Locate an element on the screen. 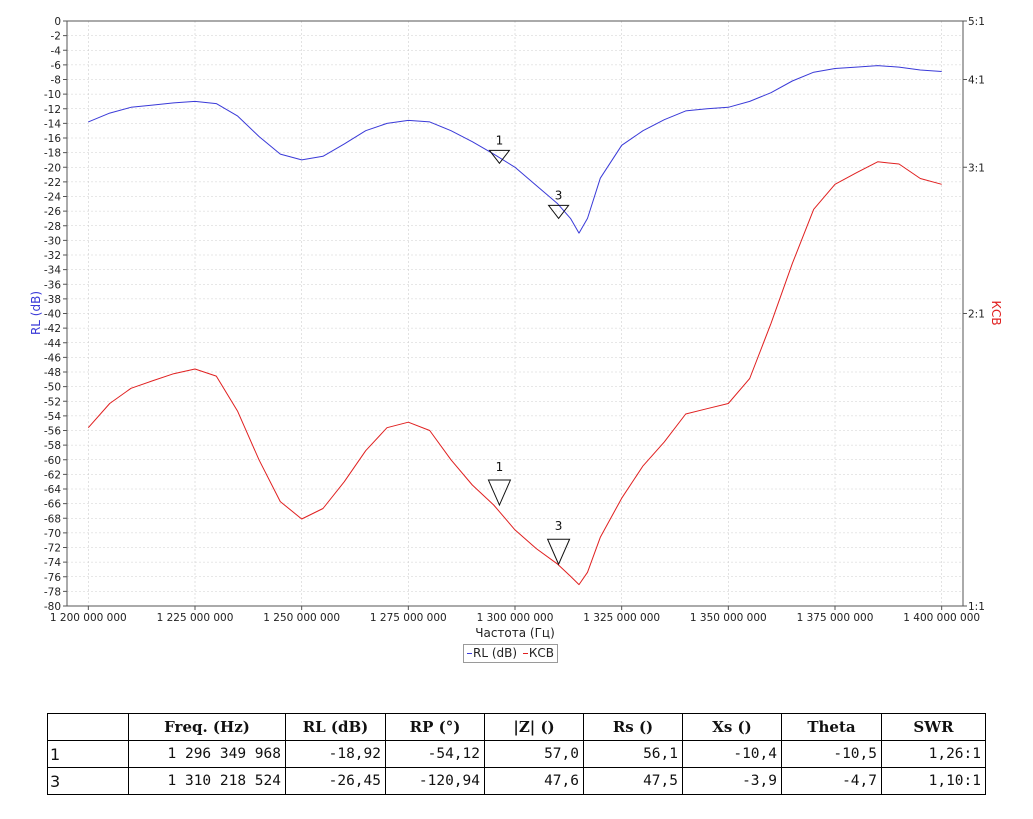 This screenshot has width=1033, height=819. cell-theta: -10,5 is located at coordinates (831, 754).